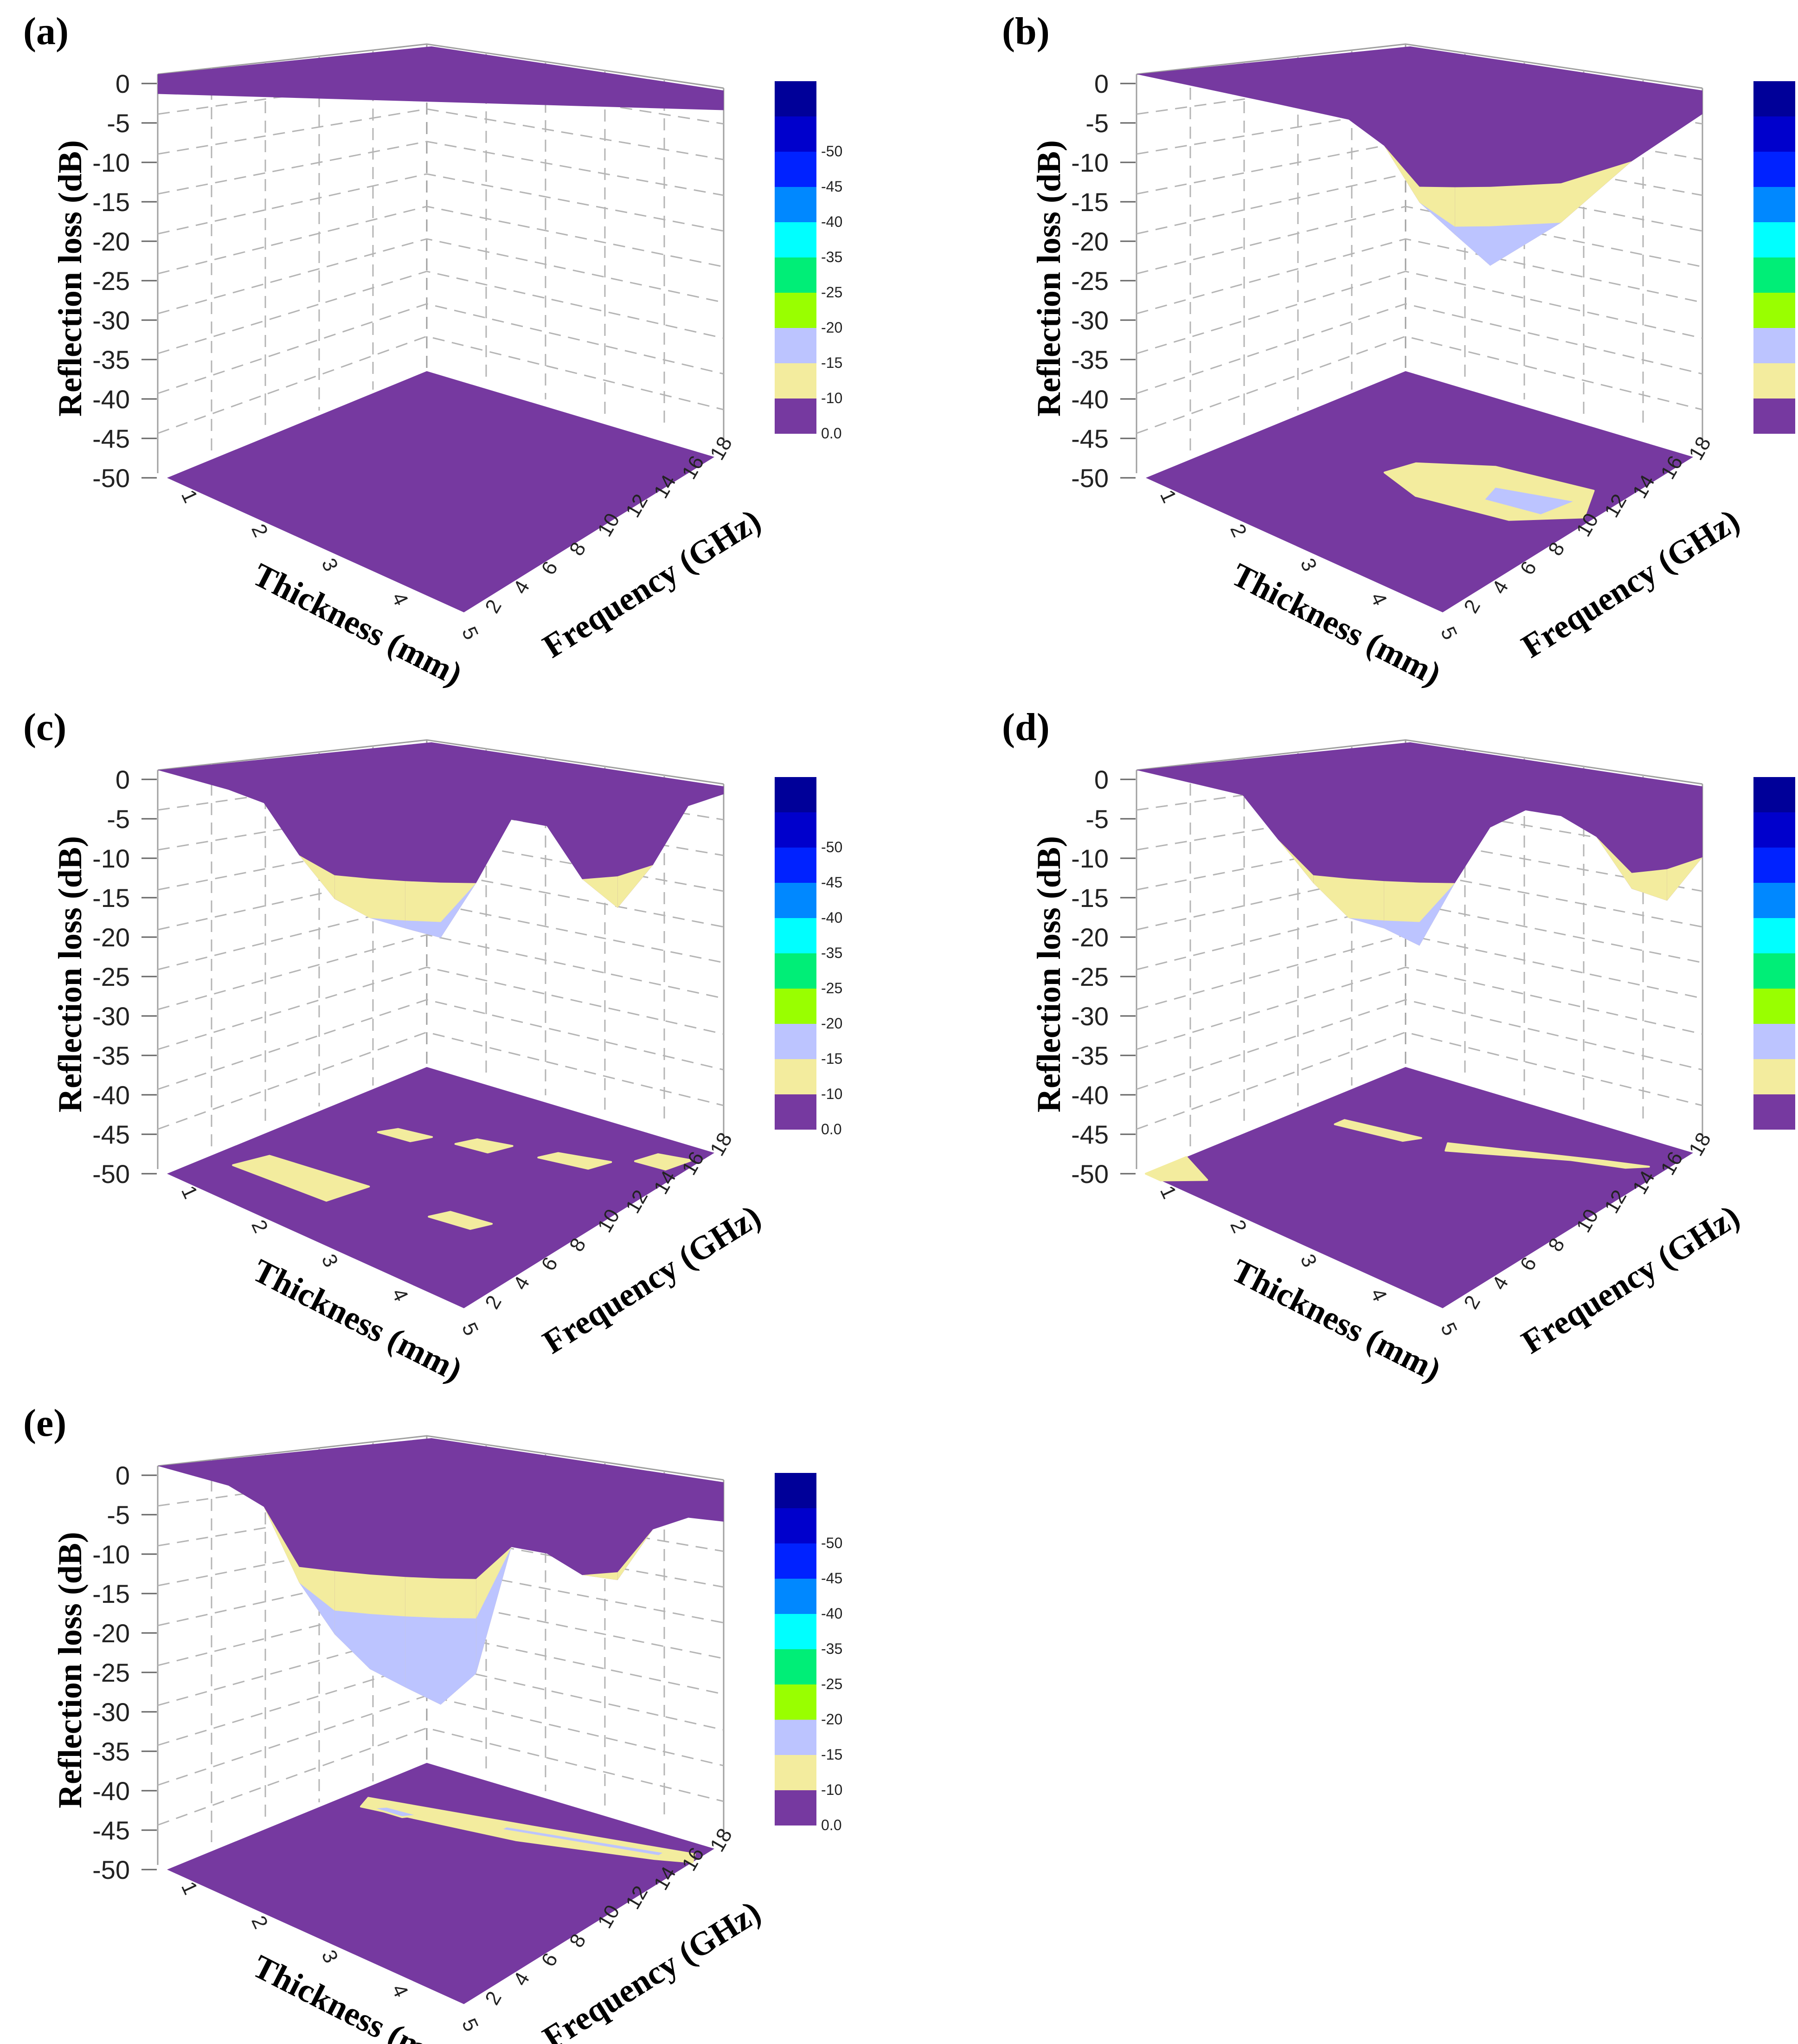 This screenshot has width=1798, height=2044. I want to click on rl-surface, so click(1419, 156).